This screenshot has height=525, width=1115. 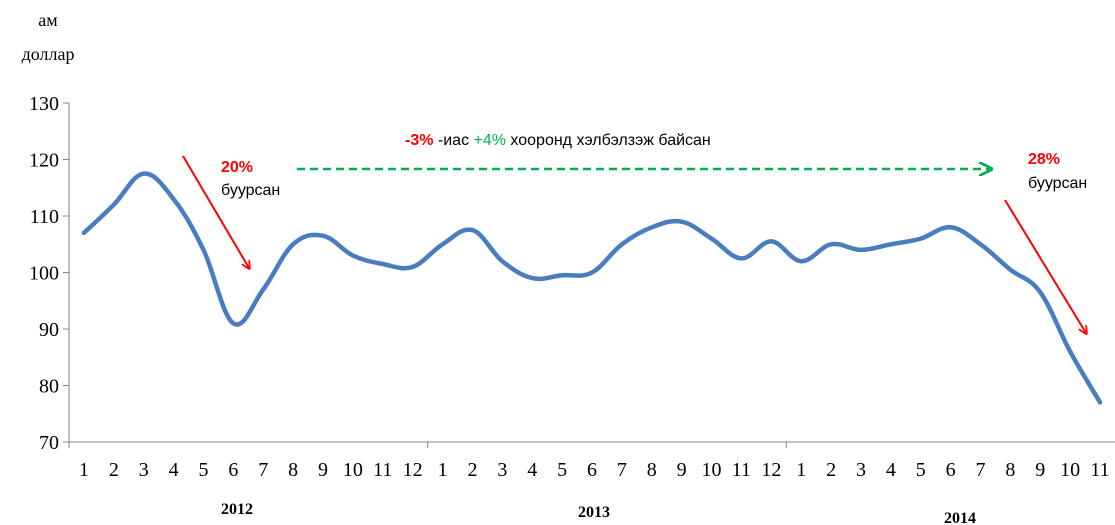 What do you see at coordinates (44, 274) in the screenshot?
I see `y-tick-label: 100` at bounding box center [44, 274].